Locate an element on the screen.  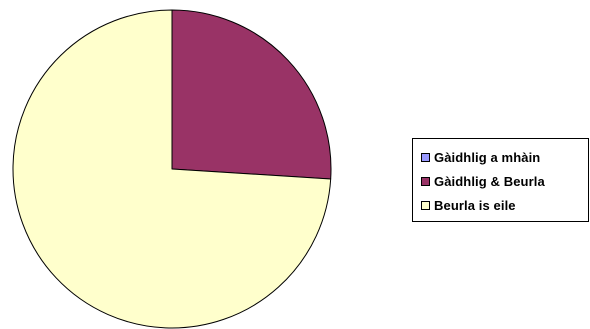
legend-swatch-gaidhlig-beurla is located at coordinates (425, 181).